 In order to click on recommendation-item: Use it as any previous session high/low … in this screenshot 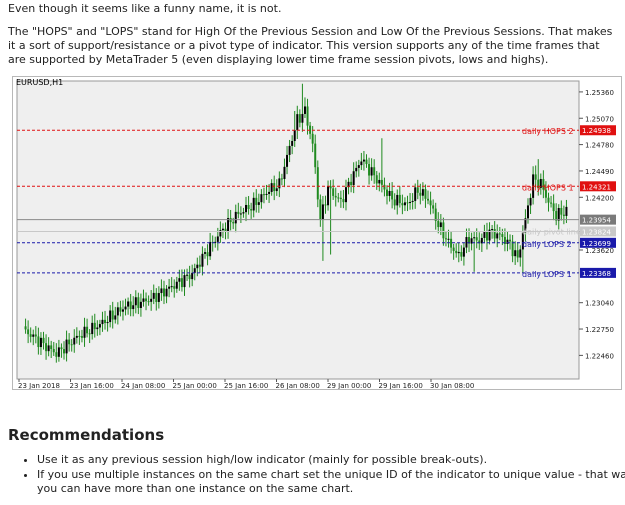, I will do `click(331, 460)`.